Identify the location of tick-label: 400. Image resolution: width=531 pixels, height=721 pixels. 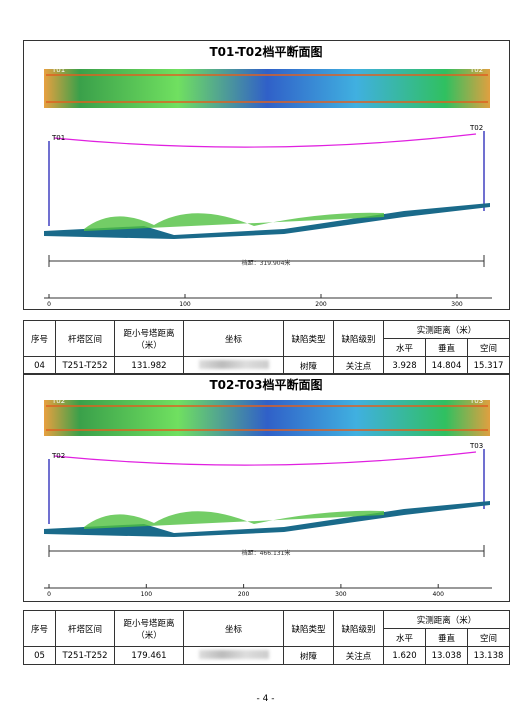
(438, 594).